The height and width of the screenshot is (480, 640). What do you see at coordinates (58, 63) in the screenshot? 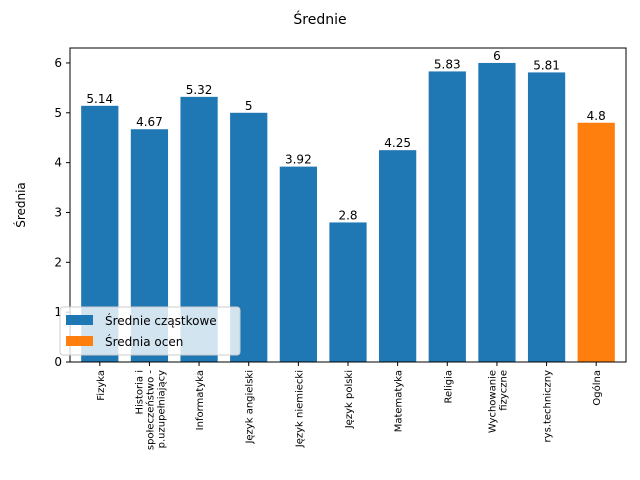
I see `y-tick-label: 6` at bounding box center [58, 63].